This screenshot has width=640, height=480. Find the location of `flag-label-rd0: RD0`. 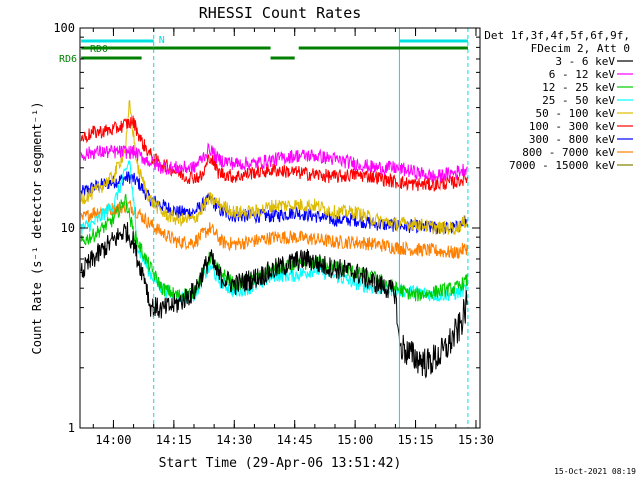

flag-label-rd0: RD0 is located at coordinates (99, 49).